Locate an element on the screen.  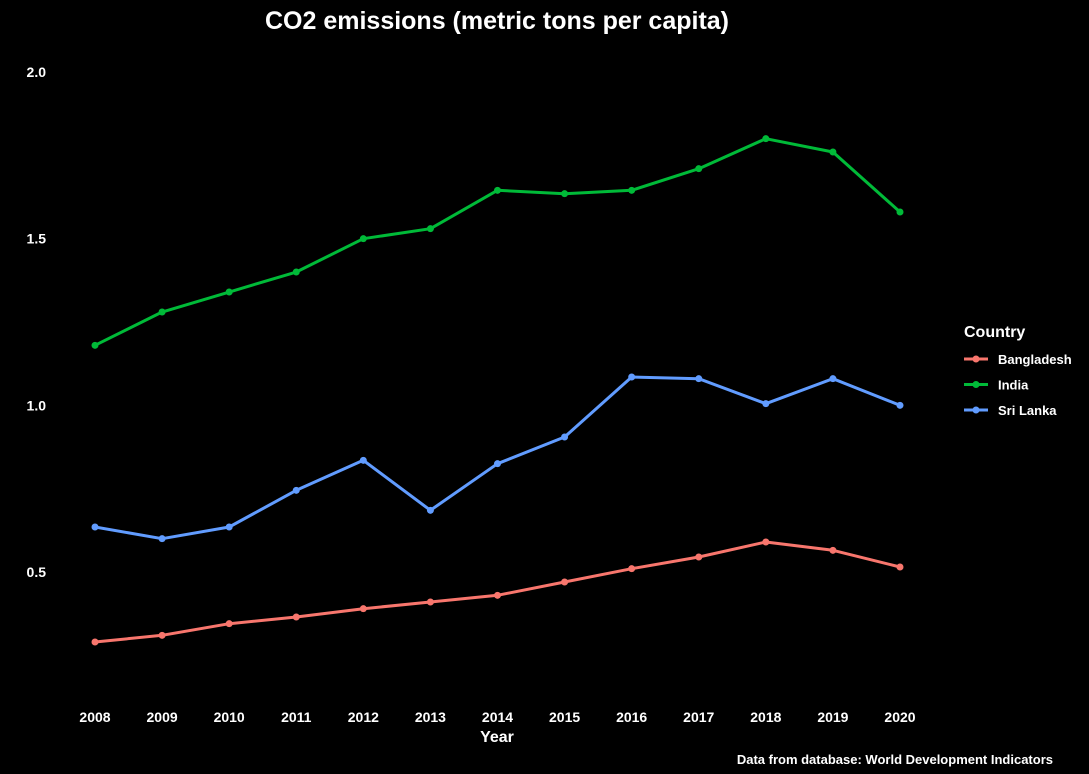
legend-background is located at coordinates (1016, 371).